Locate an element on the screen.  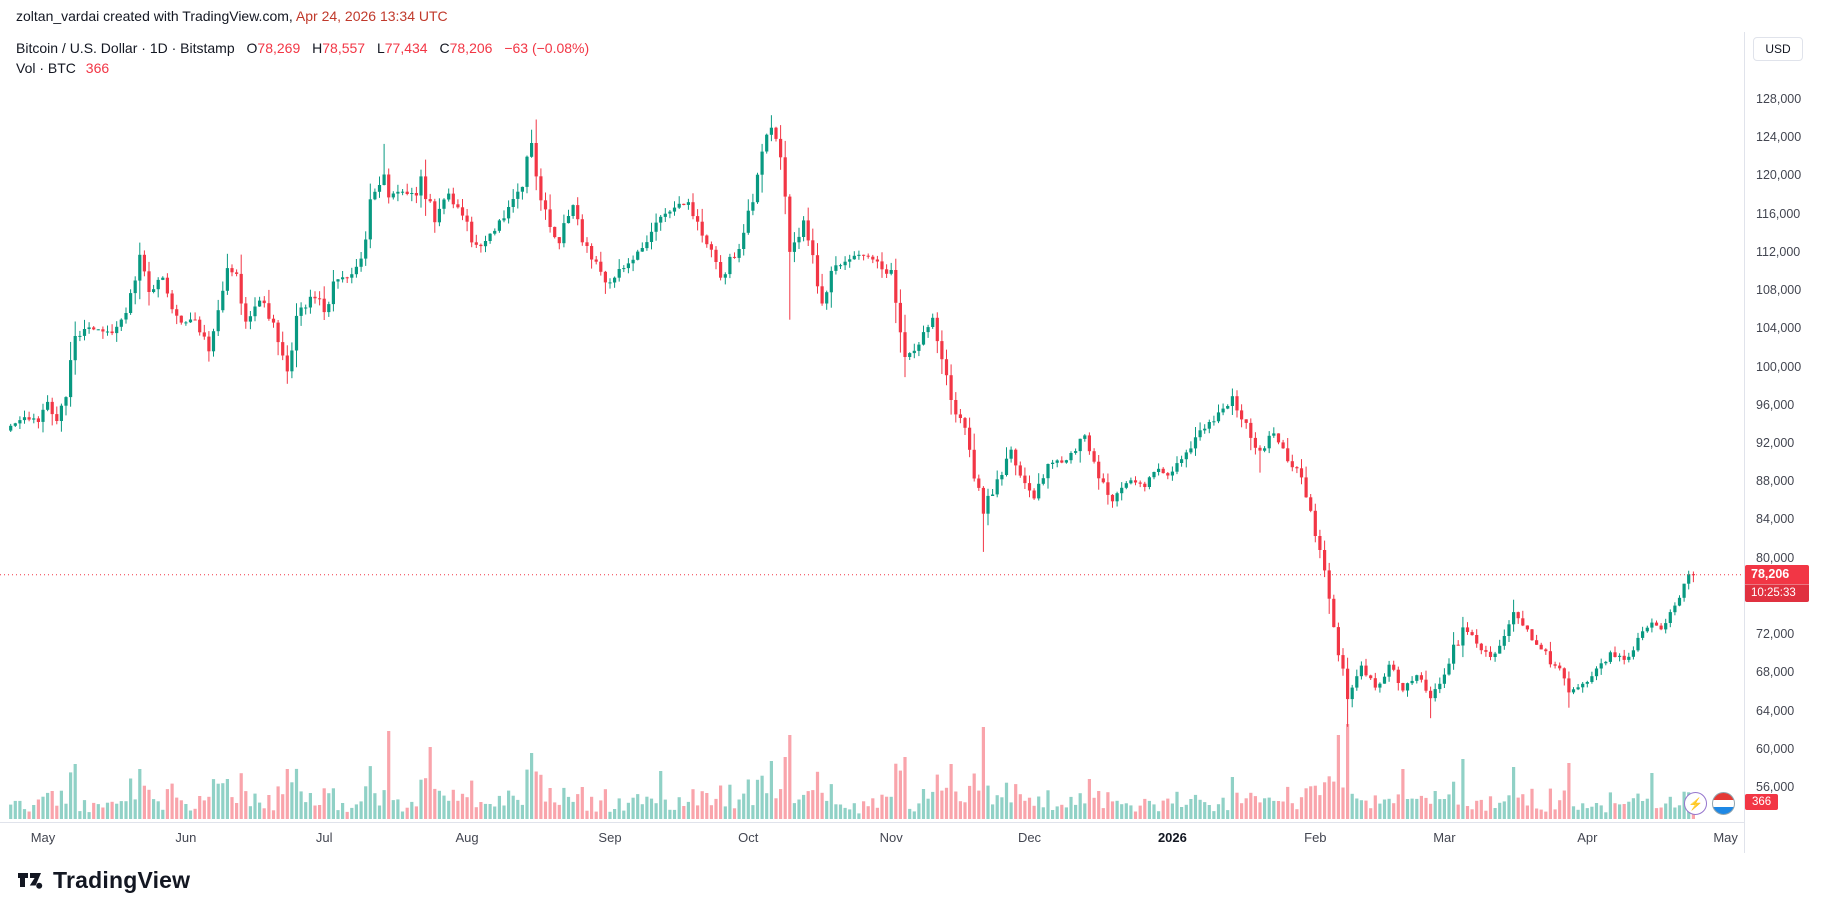
volume-title: Vol · BTC is located at coordinates (46, 68).